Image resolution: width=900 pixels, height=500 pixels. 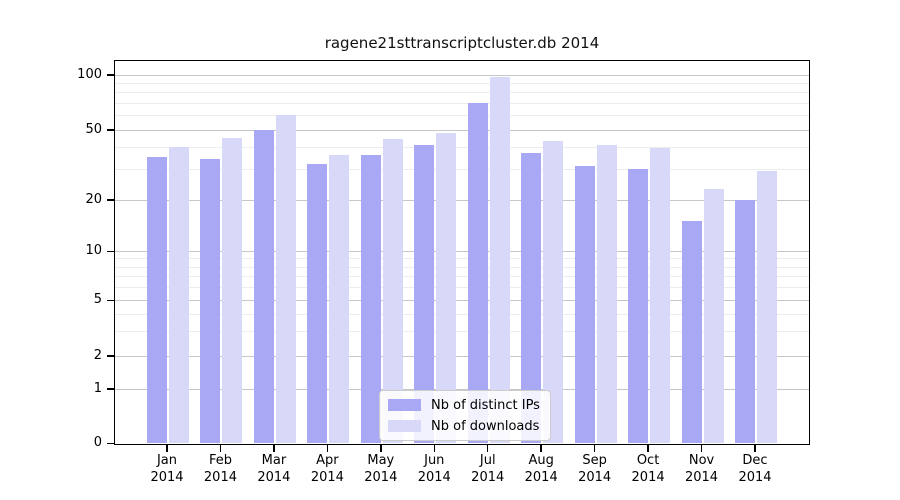 I want to click on legend-row: Nb of distinct IPs, so click(x=464, y=405).